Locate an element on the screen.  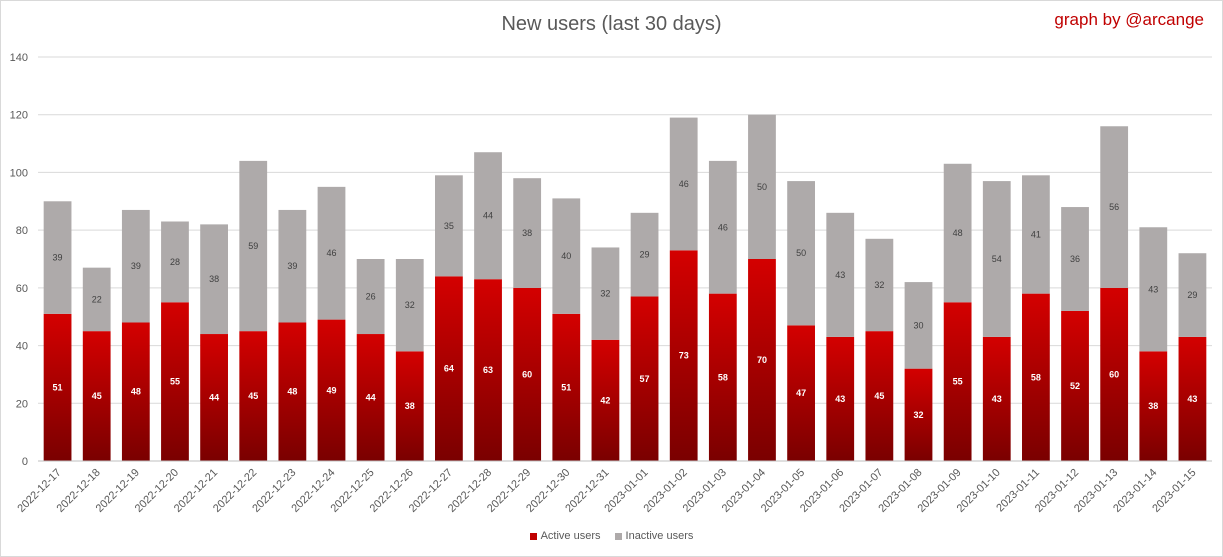
y-tick-label: 140 is located at coordinates (19, 58).